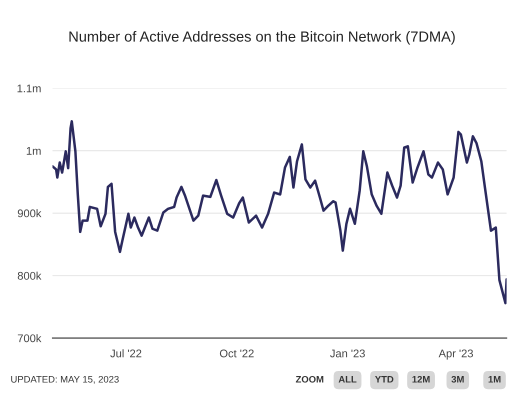 This screenshot has height=420, width=525. What do you see at coordinates (126, 353) in the screenshot?
I see `x-tick-label: Jul '22` at bounding box center [126, 353].